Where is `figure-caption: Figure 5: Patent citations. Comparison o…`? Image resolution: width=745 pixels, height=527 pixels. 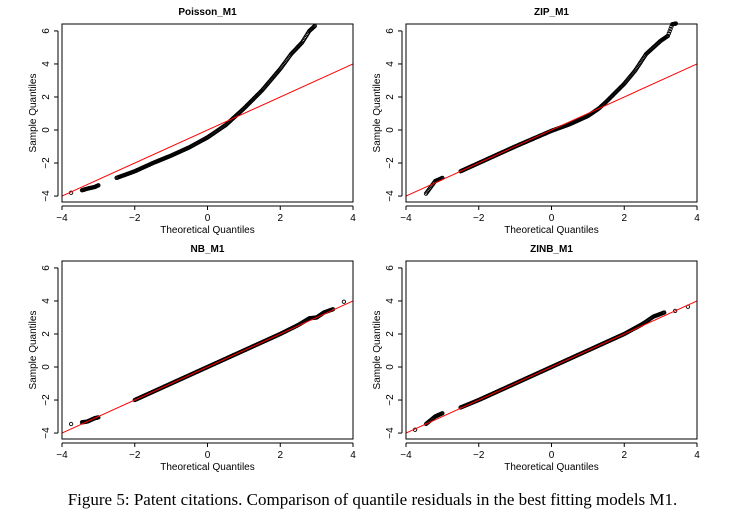
figure-caption: Figure 5: Patent citations. Comparison o… is located at coordinates (372, 499).